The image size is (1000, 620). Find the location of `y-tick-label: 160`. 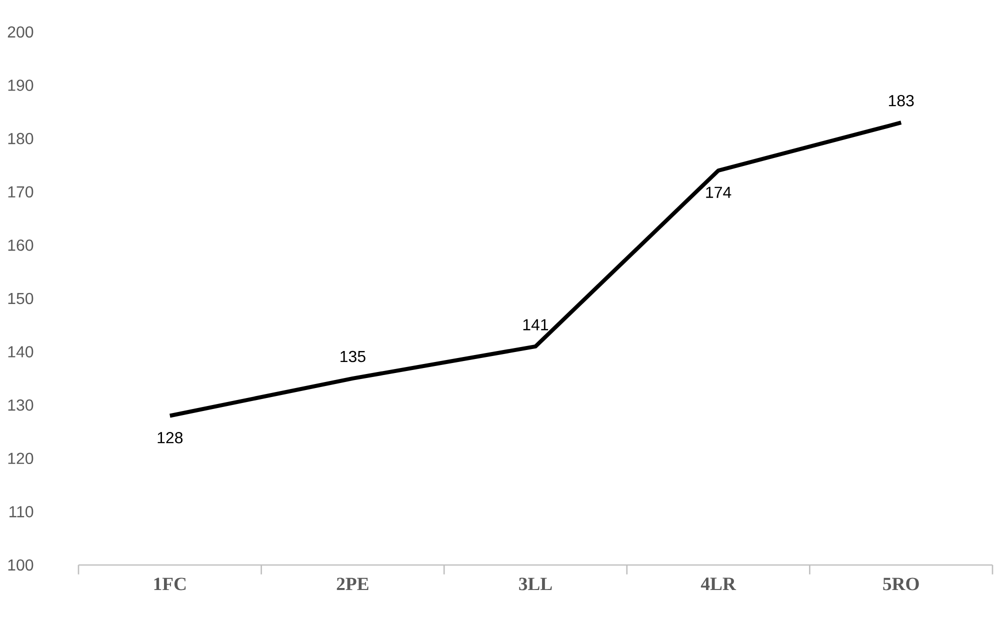

y-tick-label: 160 is located at coordinates (21, 245).